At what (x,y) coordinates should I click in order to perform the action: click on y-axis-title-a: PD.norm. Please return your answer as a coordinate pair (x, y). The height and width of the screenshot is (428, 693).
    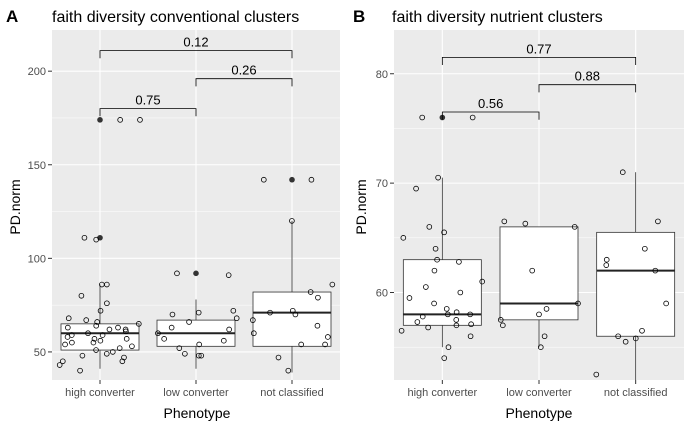
    Looking at the image, I should click on (15, 206).